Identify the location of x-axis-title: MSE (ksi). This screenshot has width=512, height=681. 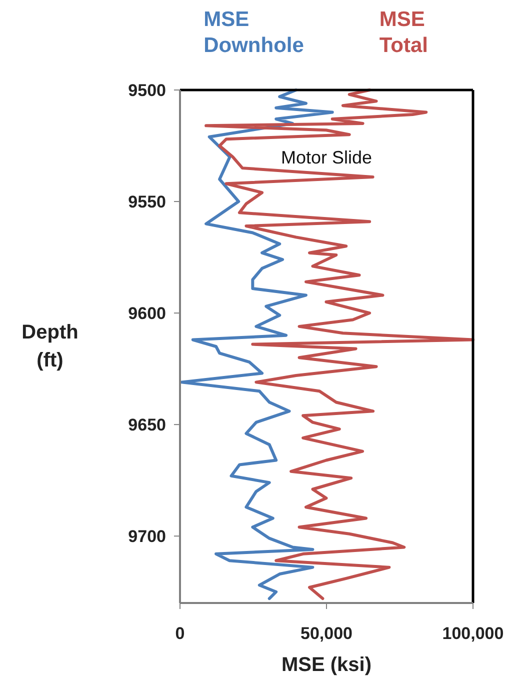
(326, 665).